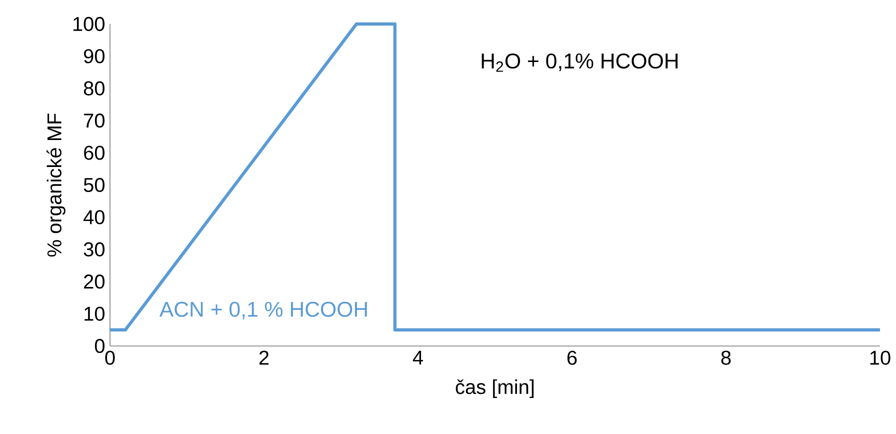 This screenshot has height=434, width=896. Describe the element at coordinates (94, 88) in the screenshot. I see `y-tick-label: 80` at that location.